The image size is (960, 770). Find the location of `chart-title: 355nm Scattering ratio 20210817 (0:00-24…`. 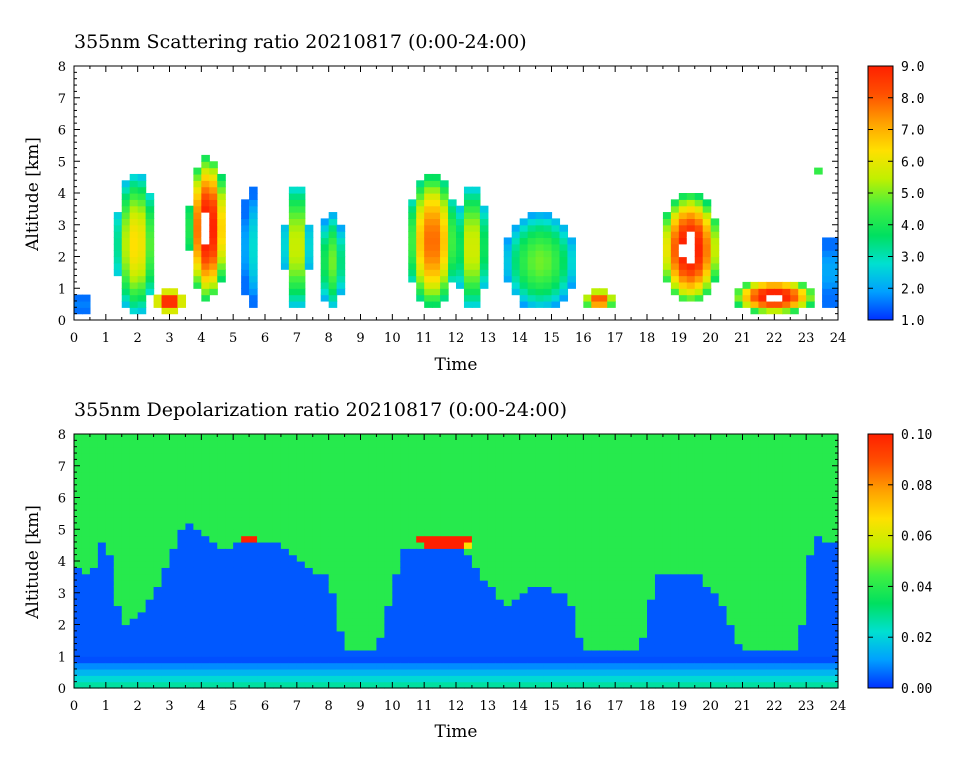

chart-title: 355nm Scattering ratio 20210817 (0:00-24… is located at coordinates (300, 42).